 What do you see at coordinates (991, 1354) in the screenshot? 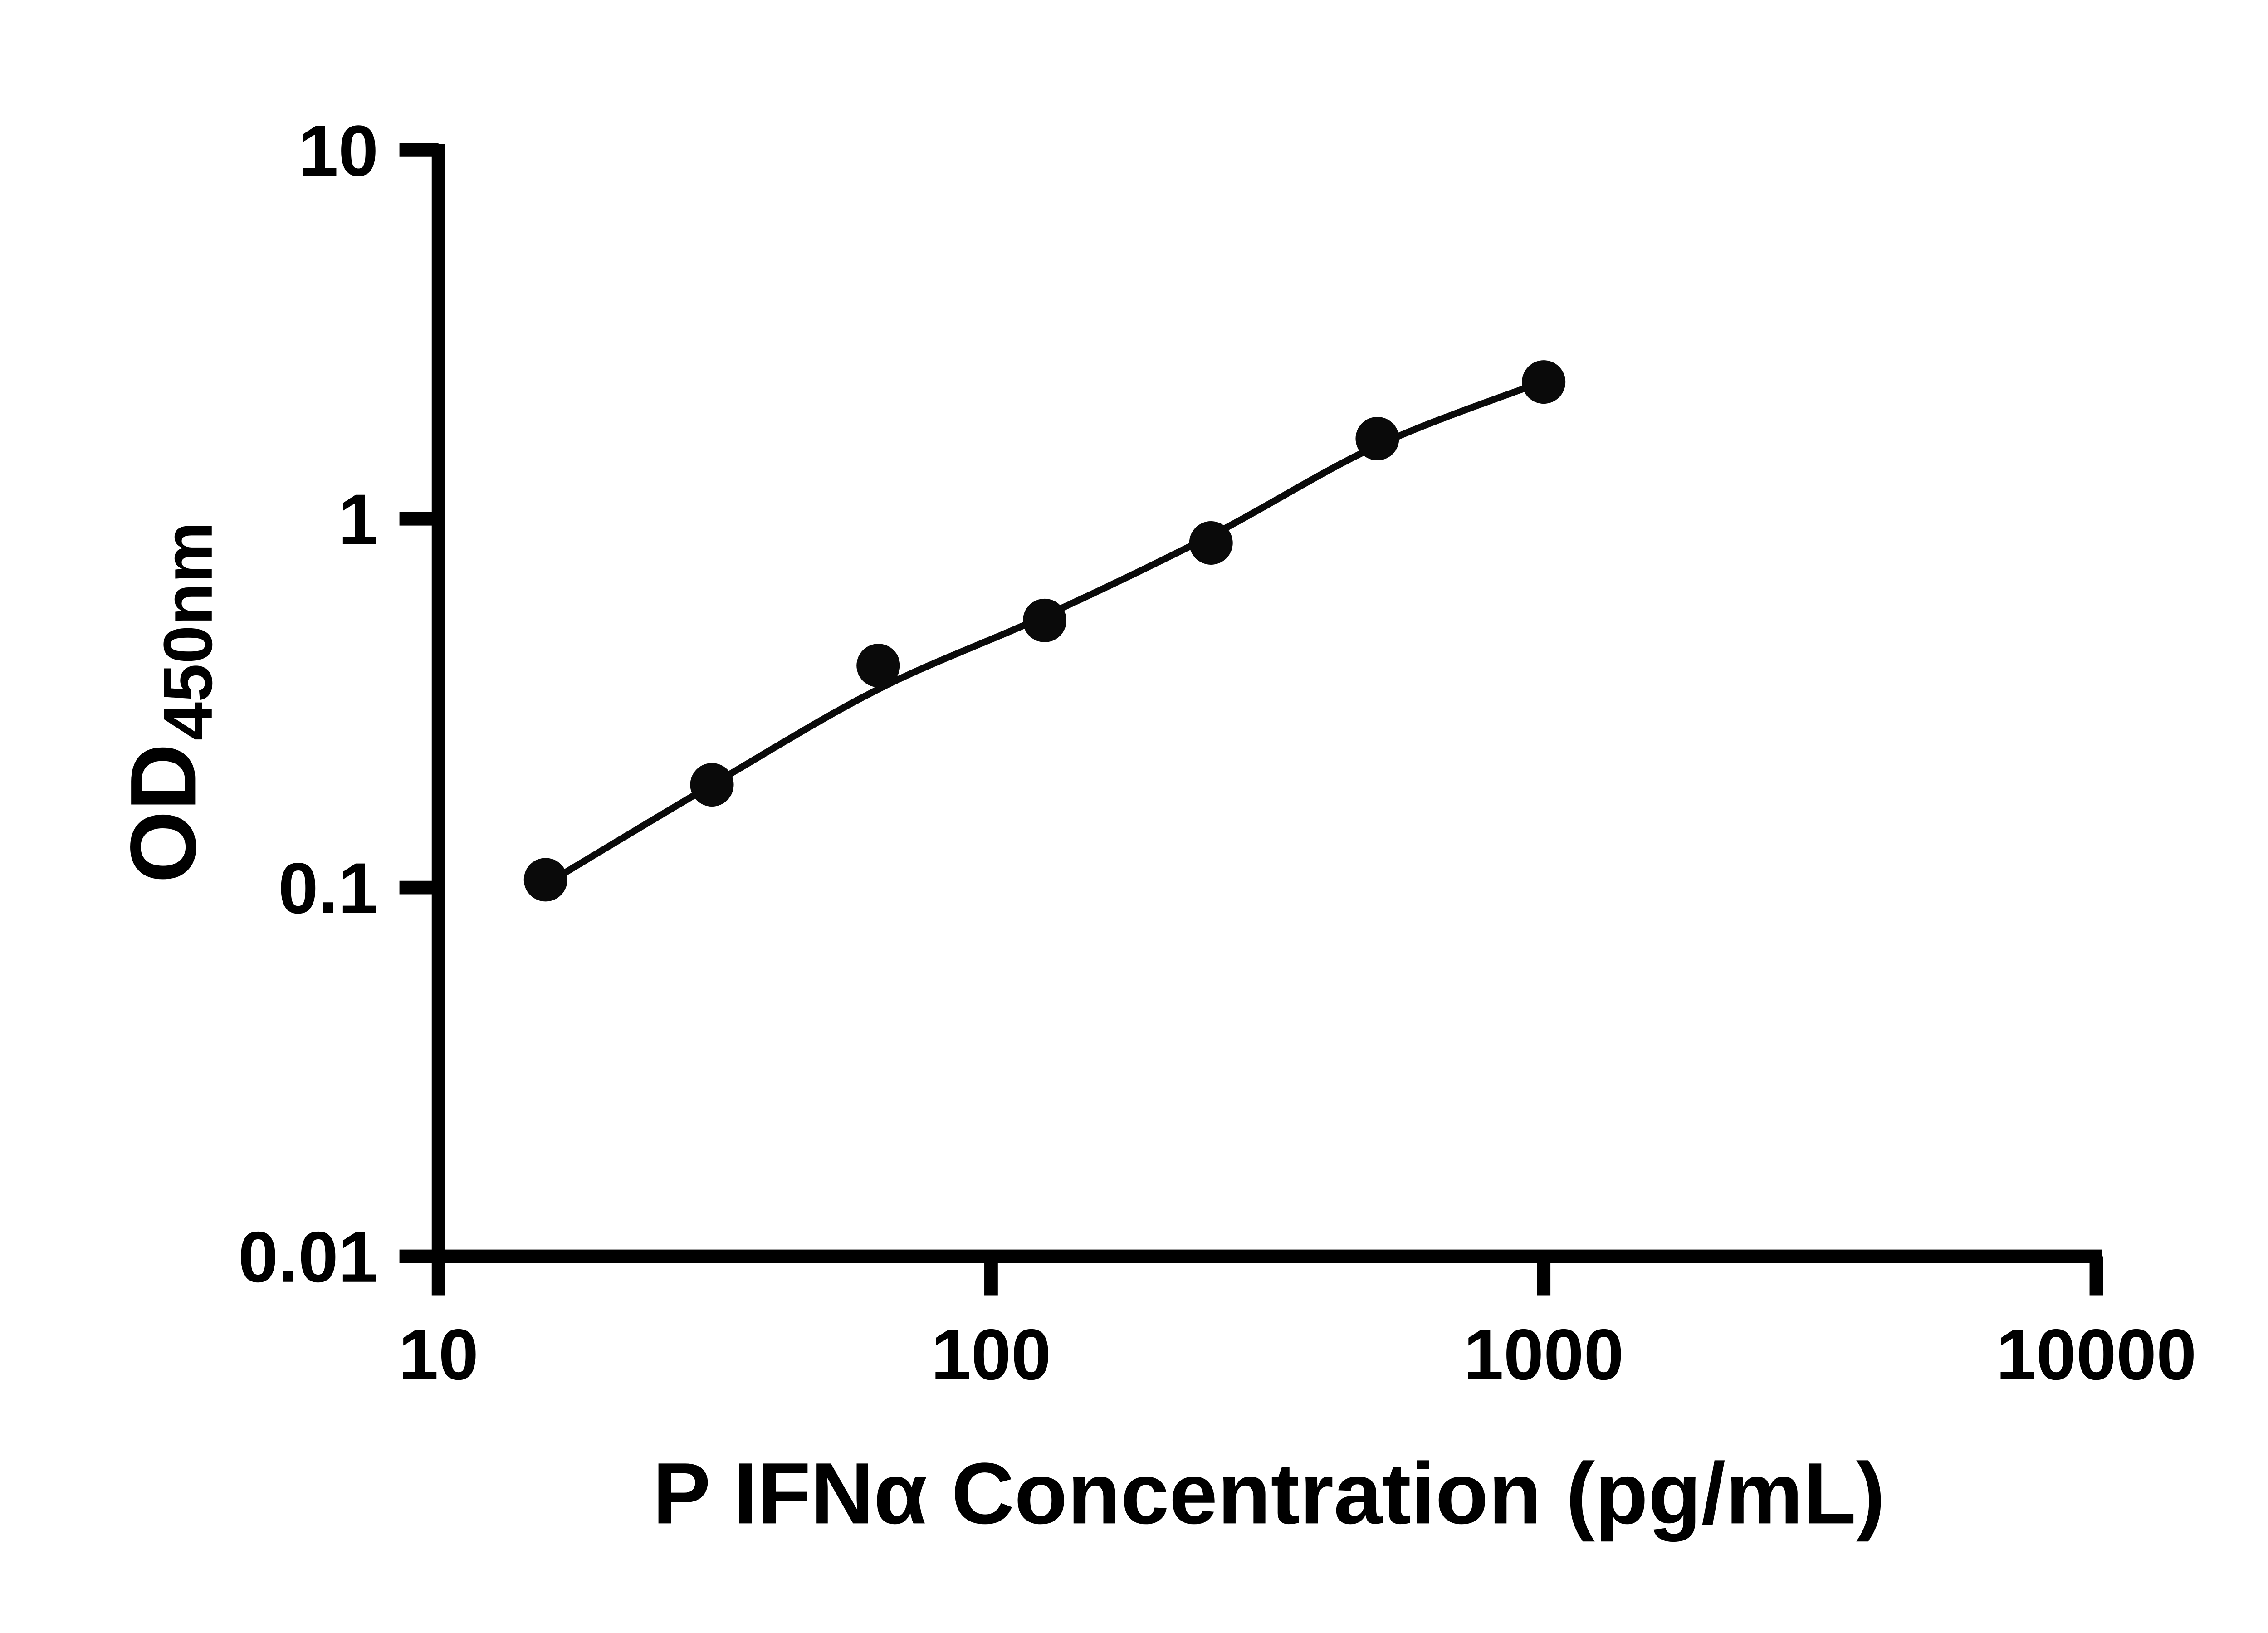
I see `x-tick-label: 100` at bounding box center [991, 1354].